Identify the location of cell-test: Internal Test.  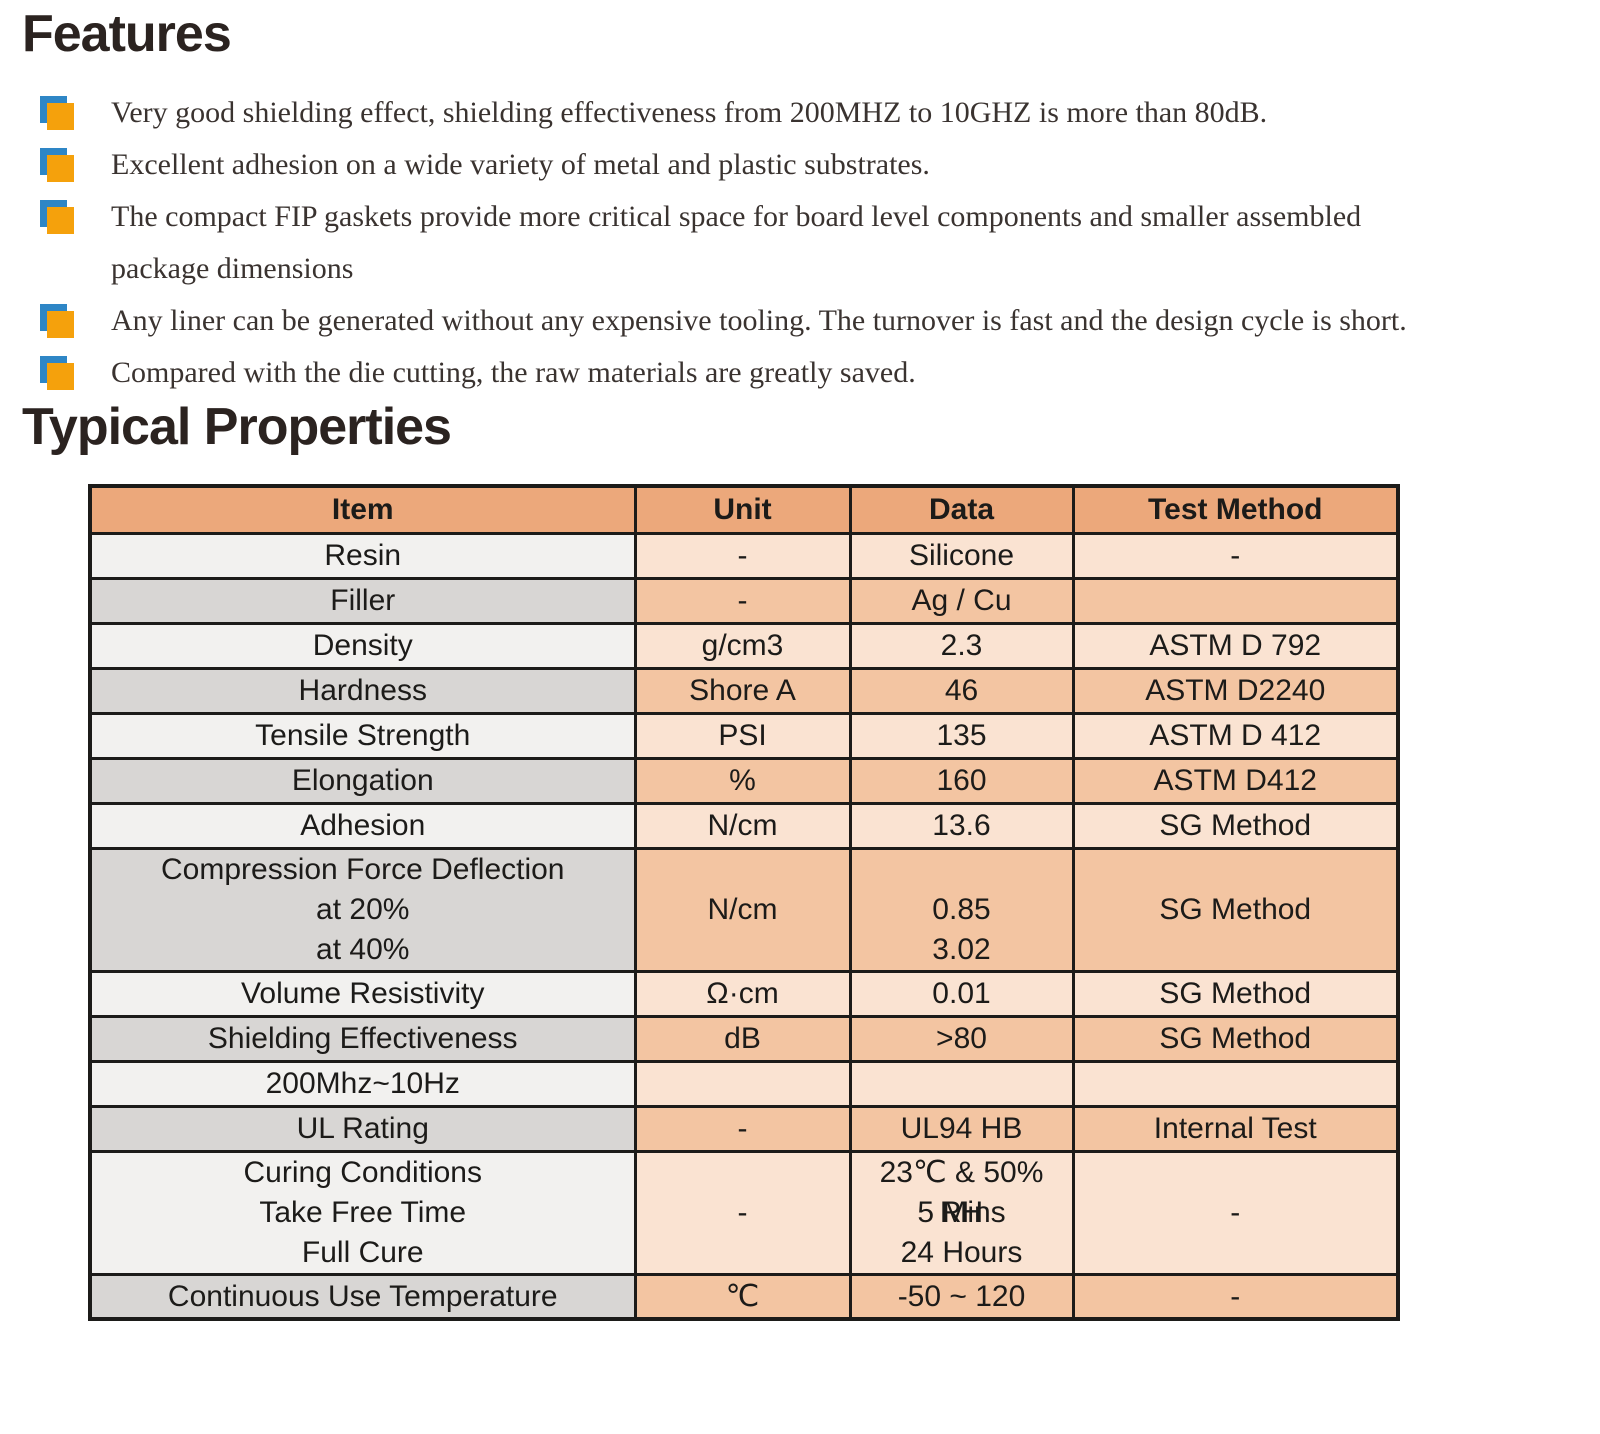
(1235, 1128).